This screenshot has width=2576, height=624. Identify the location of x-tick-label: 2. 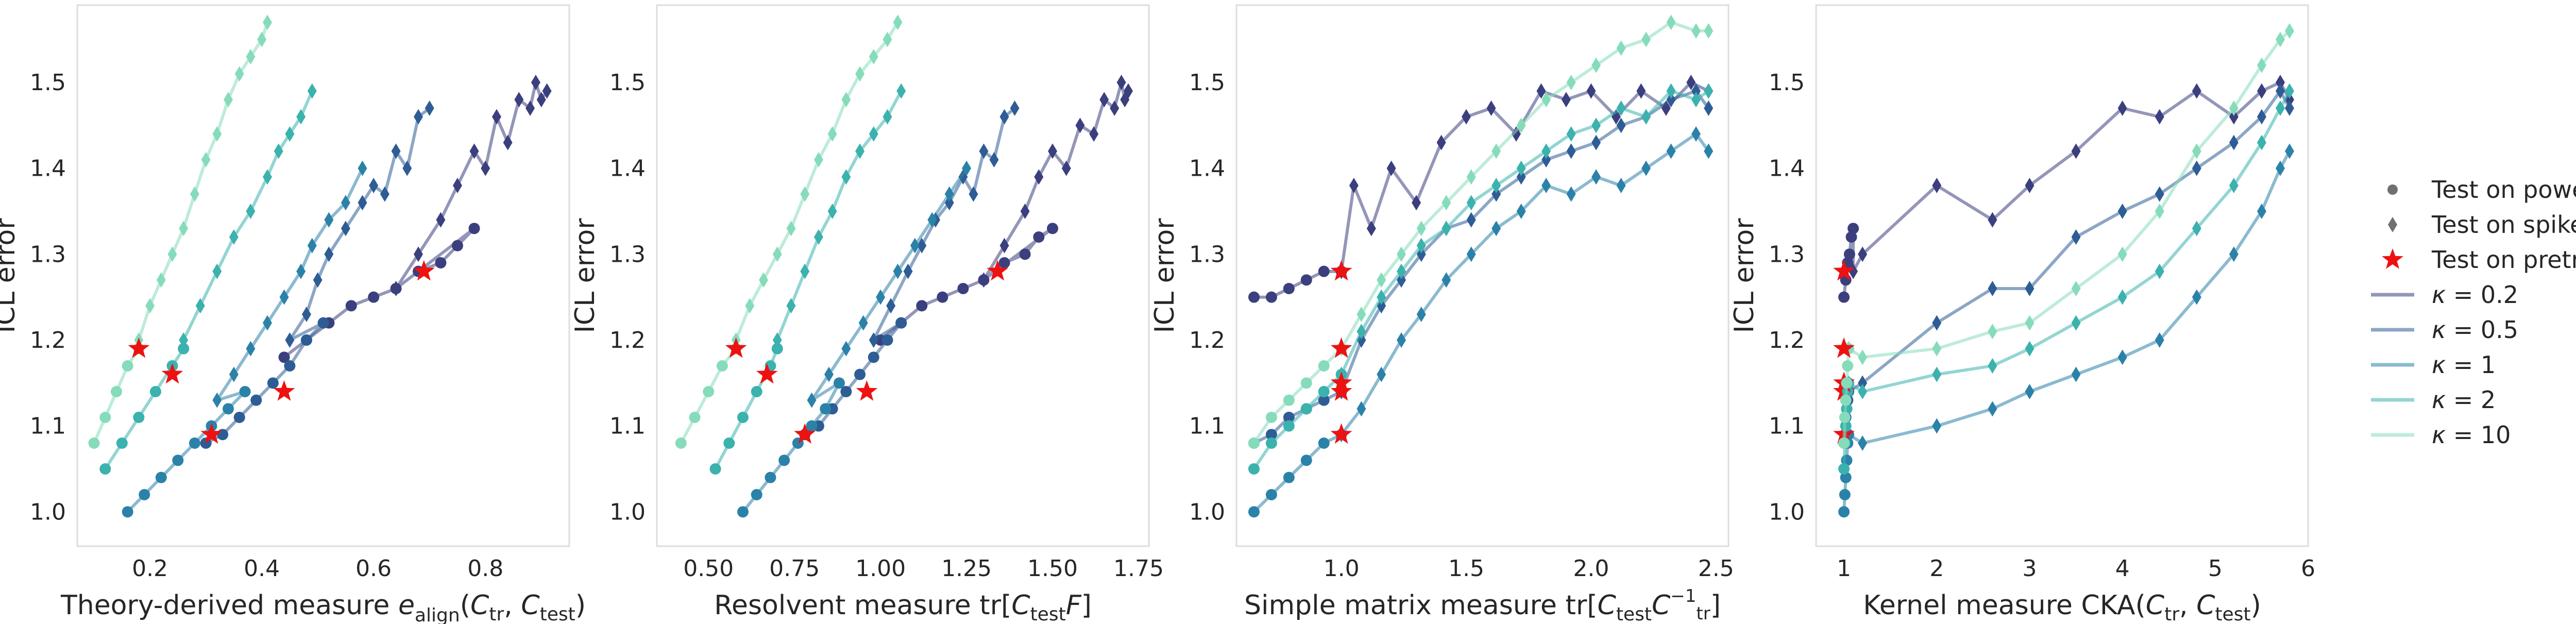
(1936, 569).